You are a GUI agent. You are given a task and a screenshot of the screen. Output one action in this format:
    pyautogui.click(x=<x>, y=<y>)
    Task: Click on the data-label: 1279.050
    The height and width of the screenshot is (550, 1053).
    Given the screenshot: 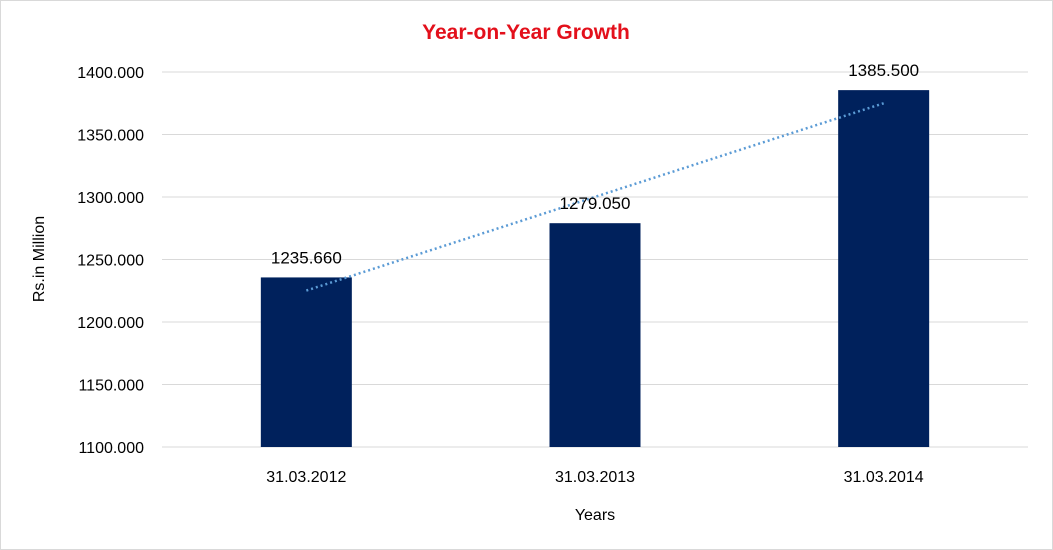 What is the action you would take?
    pyautogui.click(x=595, y=203)
    